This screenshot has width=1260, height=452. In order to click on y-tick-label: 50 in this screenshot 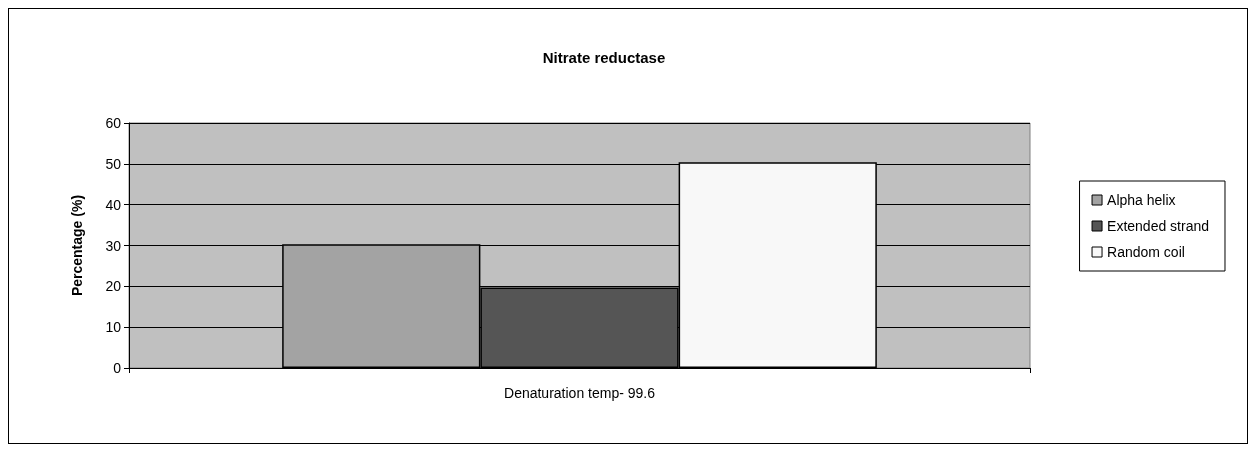, I will do `click(113, 163)`.